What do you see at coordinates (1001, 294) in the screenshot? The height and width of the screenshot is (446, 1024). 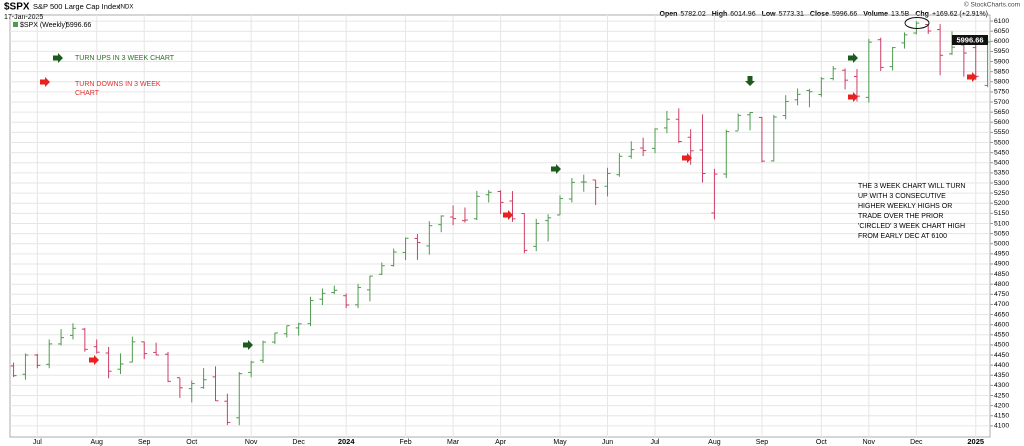 I see `y-tick-label: 4750` at bounding box center [1001, 294].